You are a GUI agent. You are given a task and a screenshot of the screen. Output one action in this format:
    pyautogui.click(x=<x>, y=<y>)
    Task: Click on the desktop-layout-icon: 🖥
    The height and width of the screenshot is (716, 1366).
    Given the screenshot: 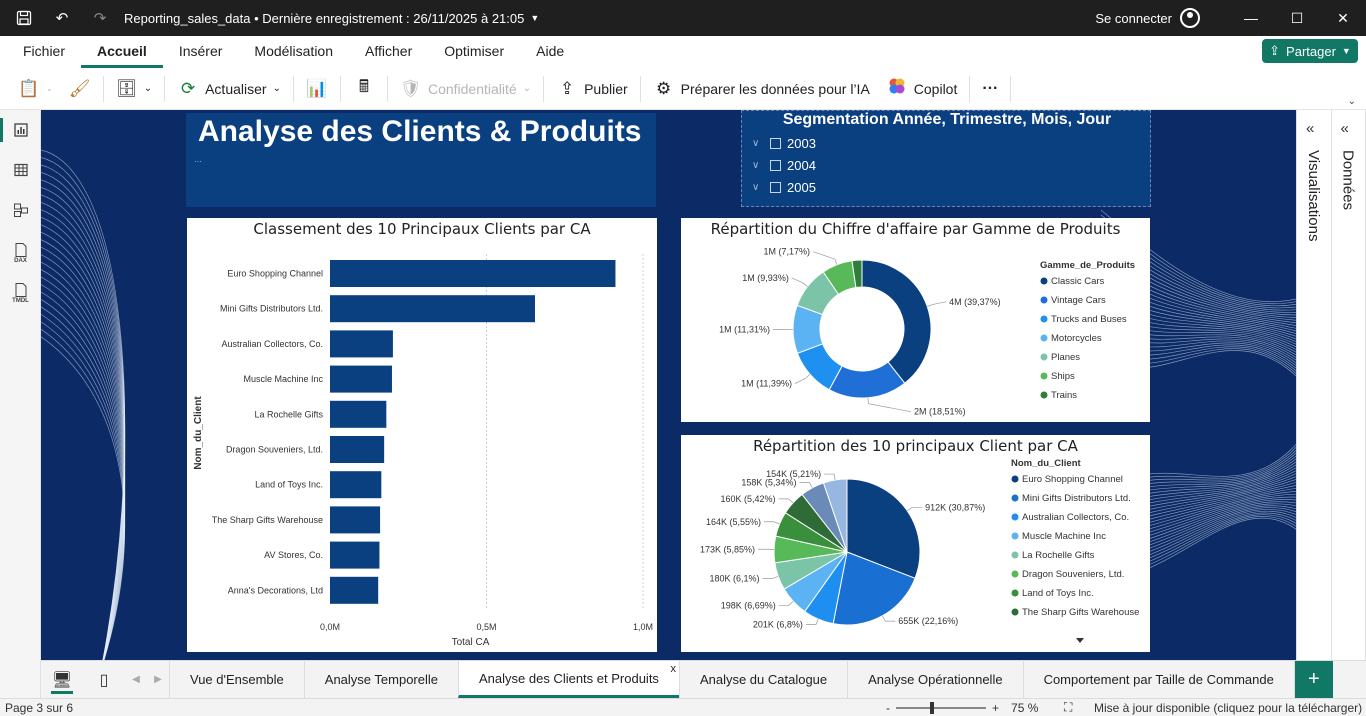 What is the action you would take?
    pyautogui.click(x=62, y=679)
    